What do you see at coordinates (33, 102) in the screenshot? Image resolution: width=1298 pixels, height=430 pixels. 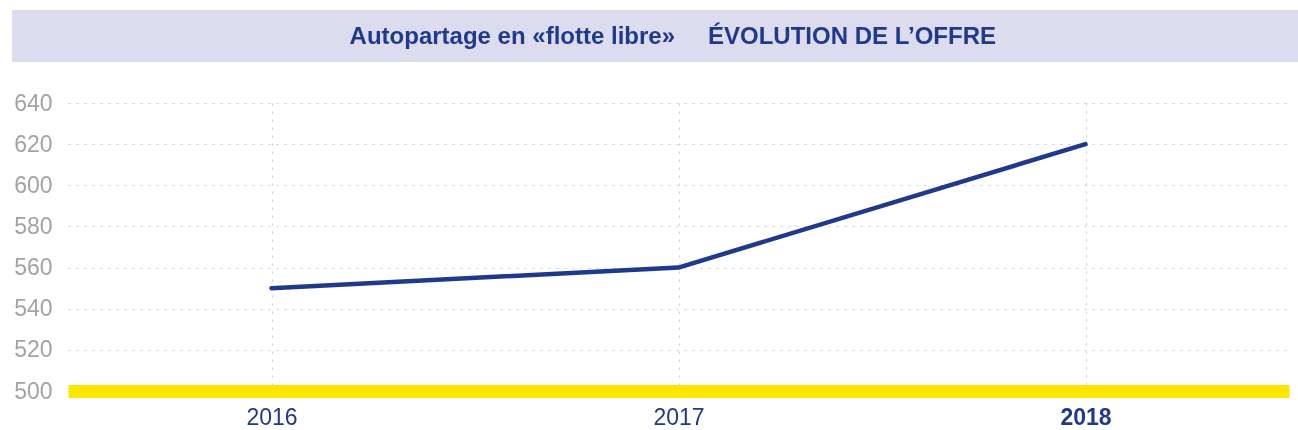 I see `y-tick-label: 640` at bounding box center [33, 102].